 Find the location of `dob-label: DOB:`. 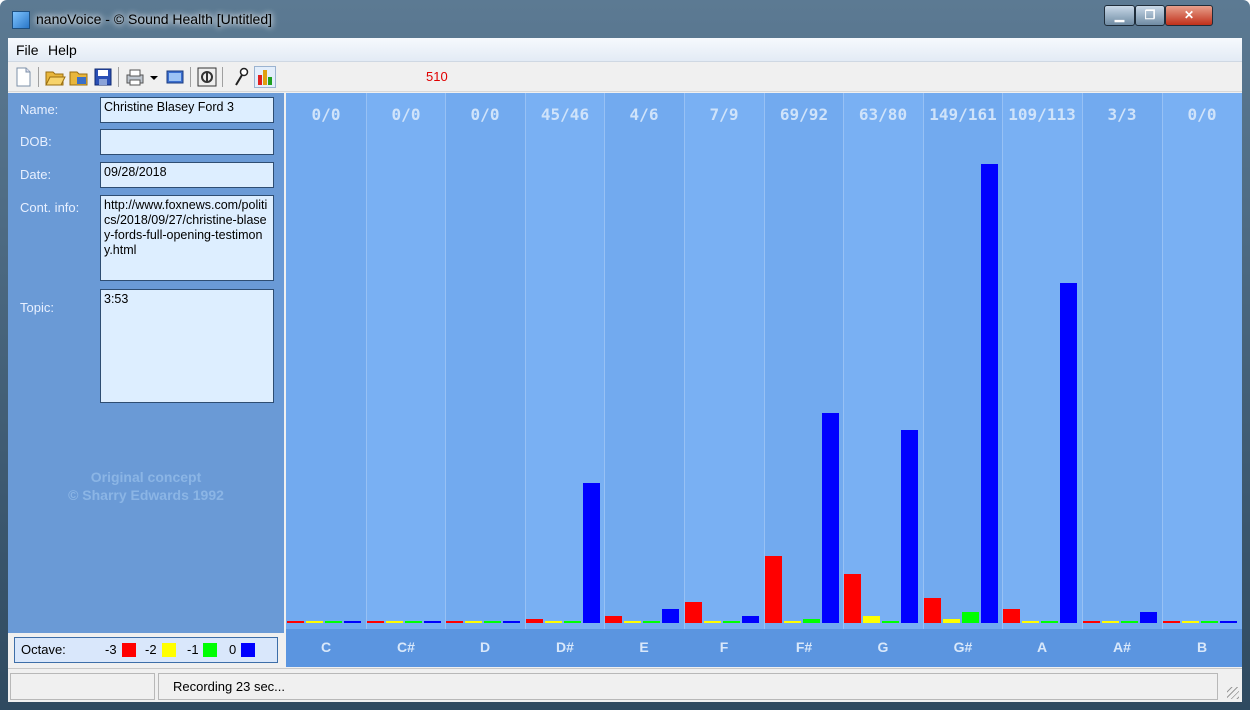

dob-label: DOB: is located at coordinates (36, 141).